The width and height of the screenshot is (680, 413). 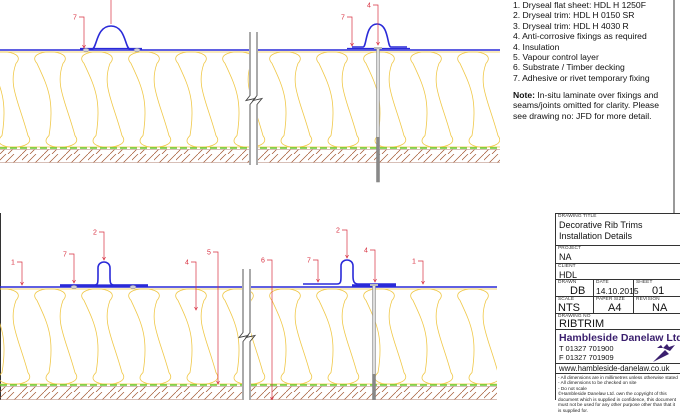 I want to click on drawing-title-label: DRAWING TITLE, so click(x=577, y=216).